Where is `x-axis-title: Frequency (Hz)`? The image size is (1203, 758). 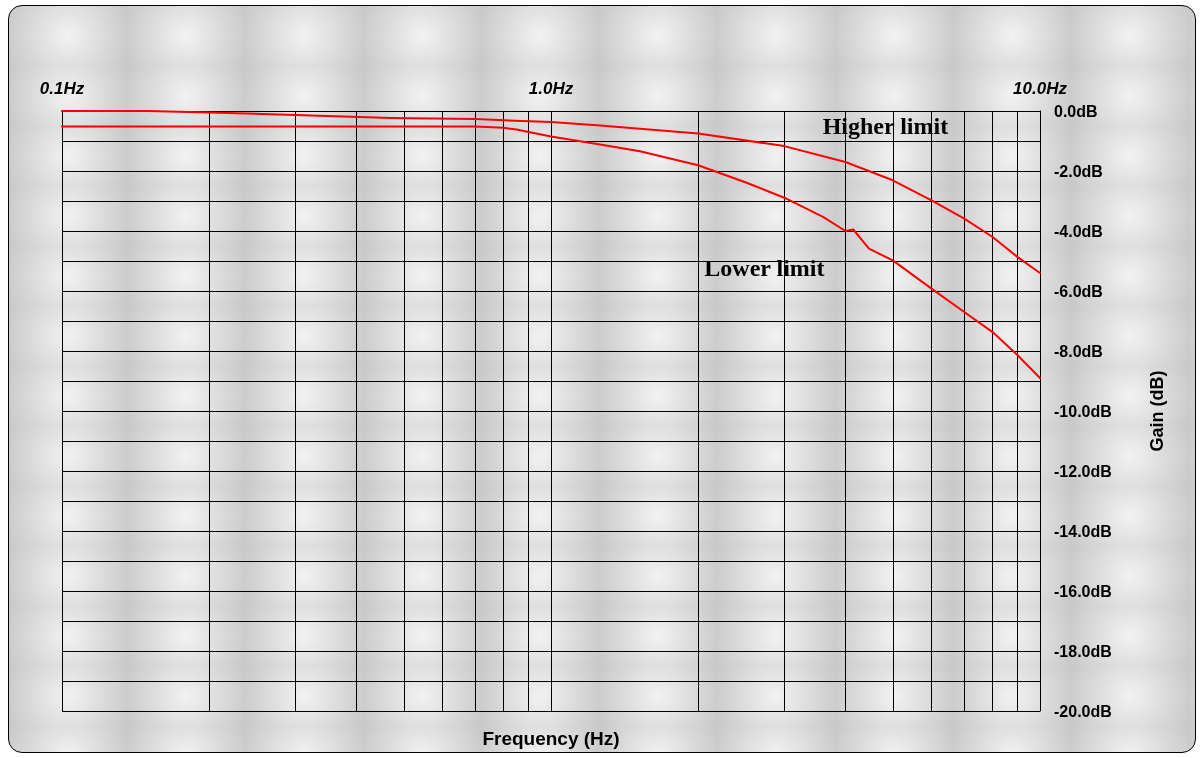 x-axis-title: Frequency (Hz) is located at coordinates (551, 738).